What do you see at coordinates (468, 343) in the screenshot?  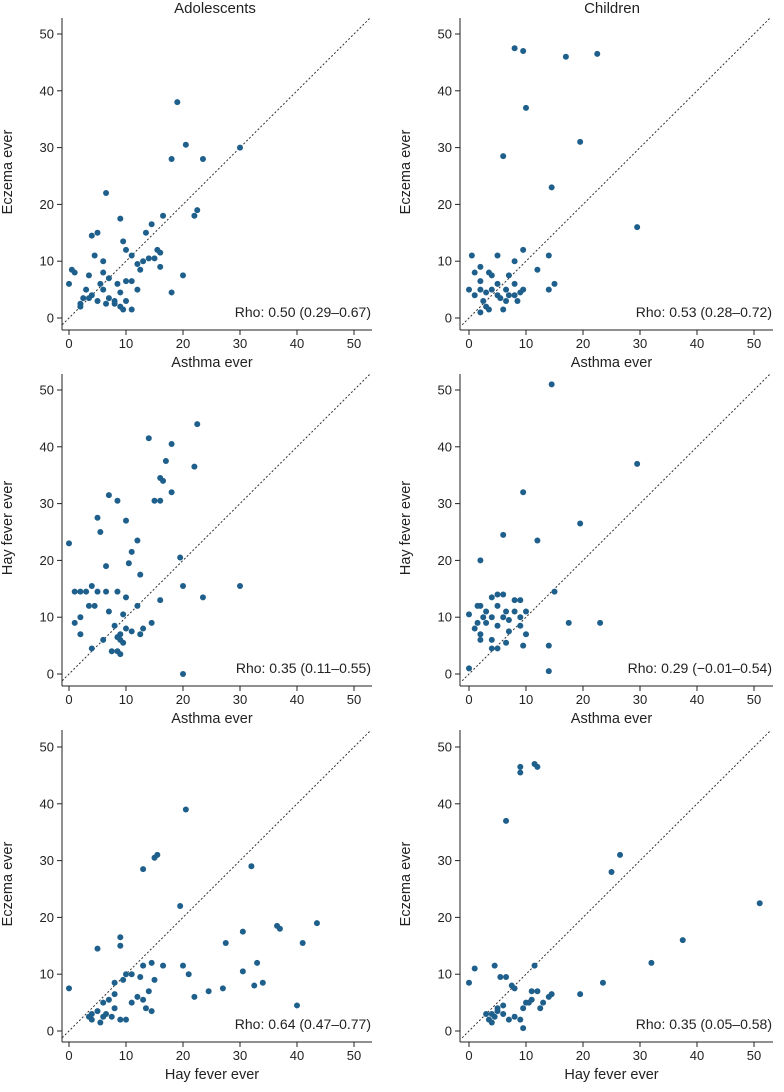 I see `x-tick-label: 0` at bounding box center [468, 343].